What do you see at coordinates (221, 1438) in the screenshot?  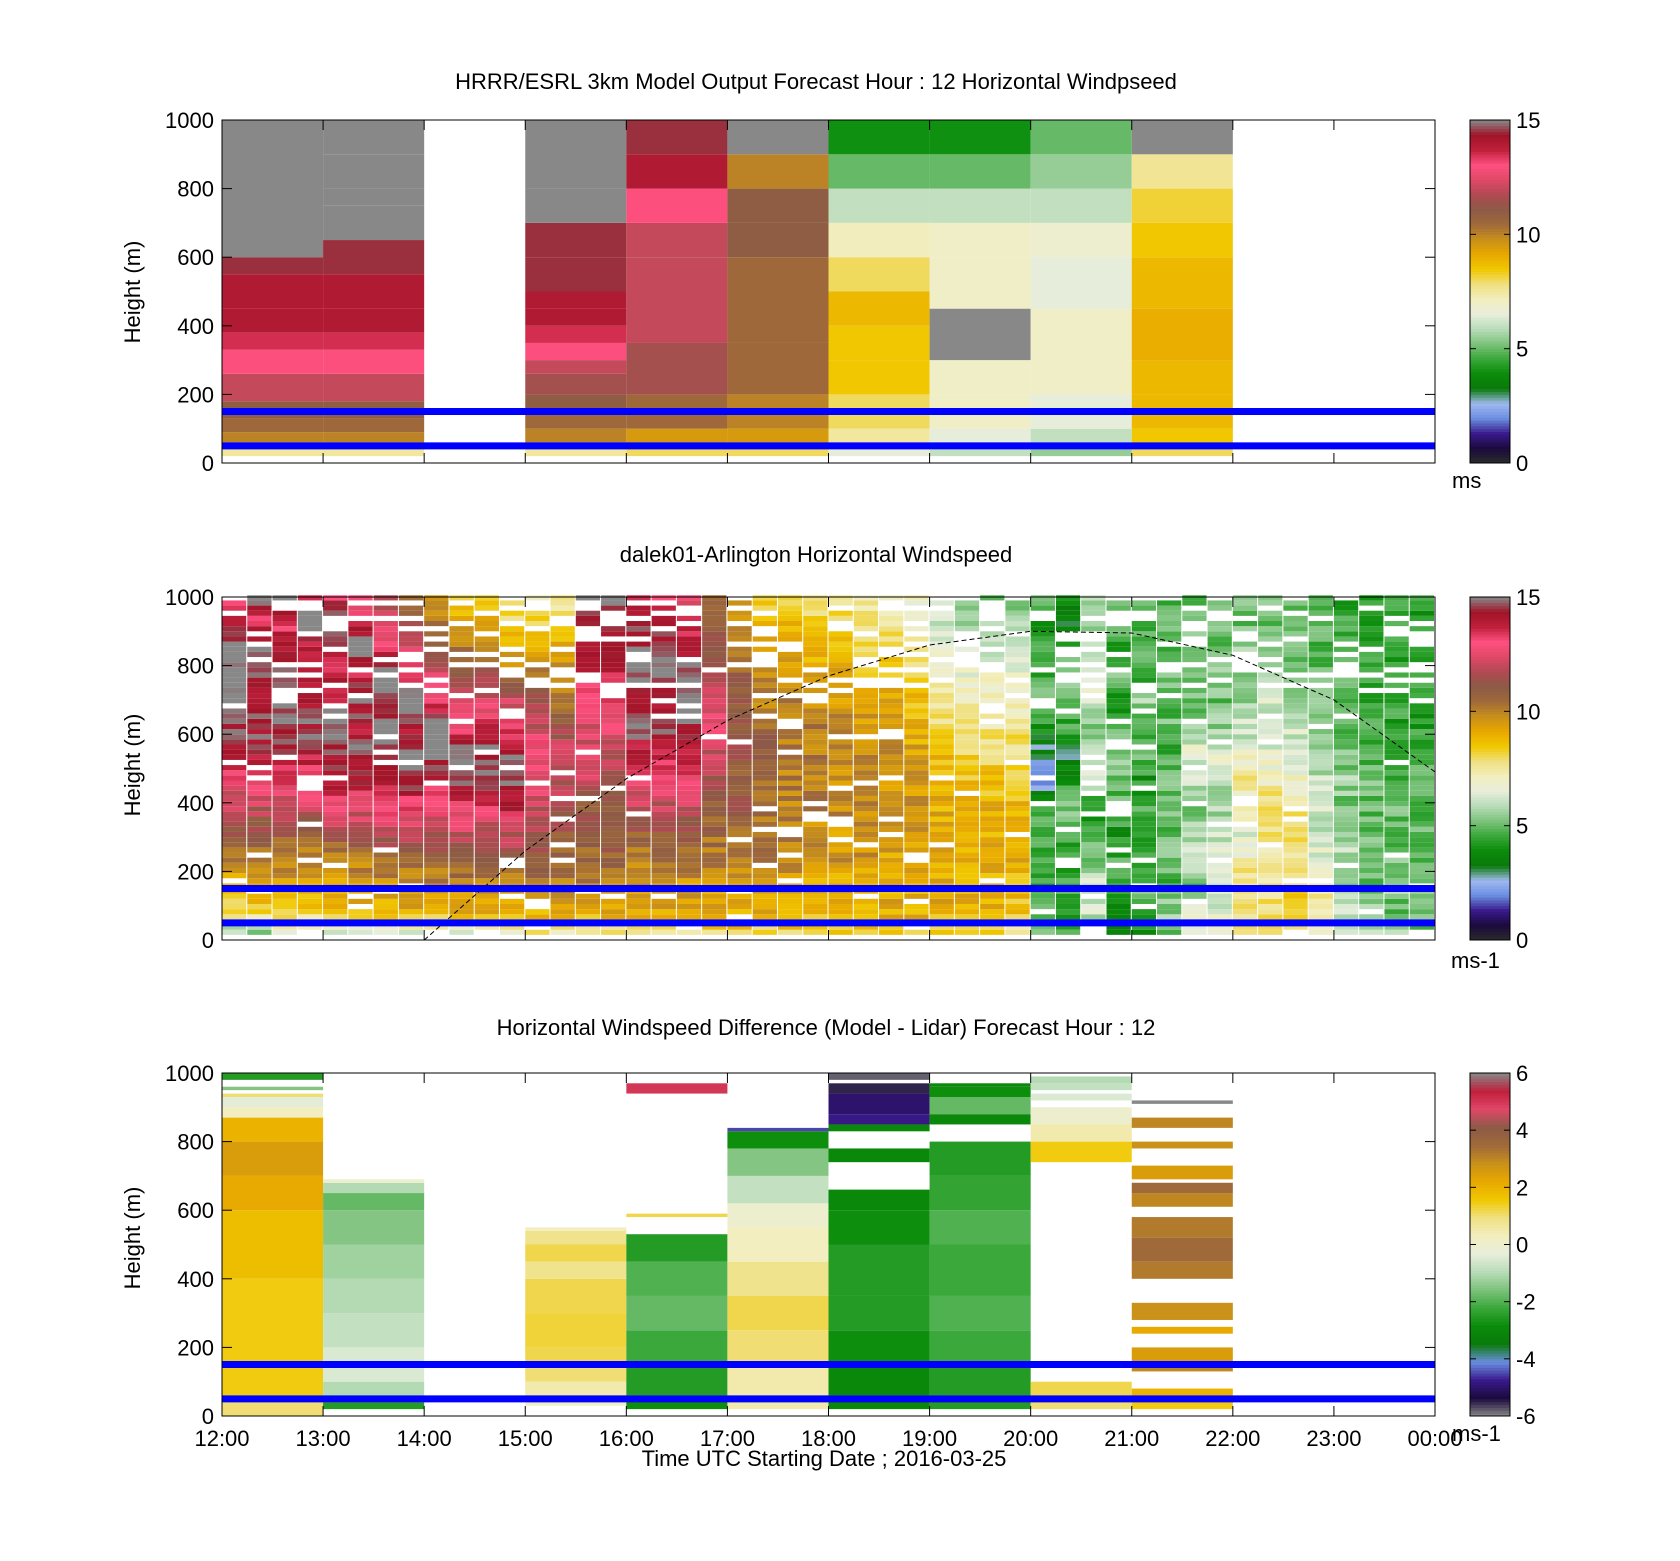 I see `x-tick-label: 12:00` at bounding box center [221, 1438].